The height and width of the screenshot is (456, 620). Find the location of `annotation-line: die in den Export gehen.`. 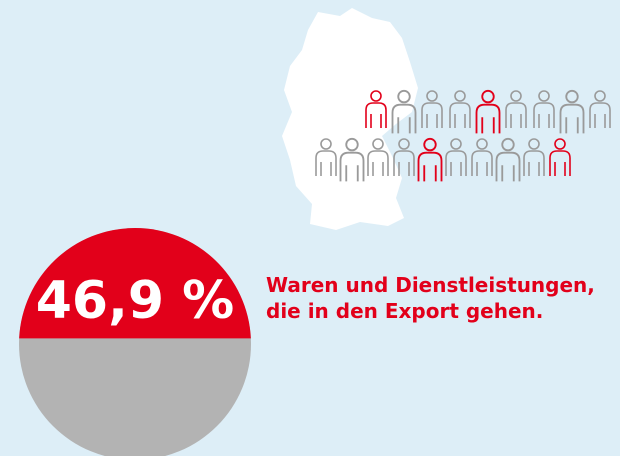

annotation-line: die in den Export gehen. is located at coordinates (404, 311).